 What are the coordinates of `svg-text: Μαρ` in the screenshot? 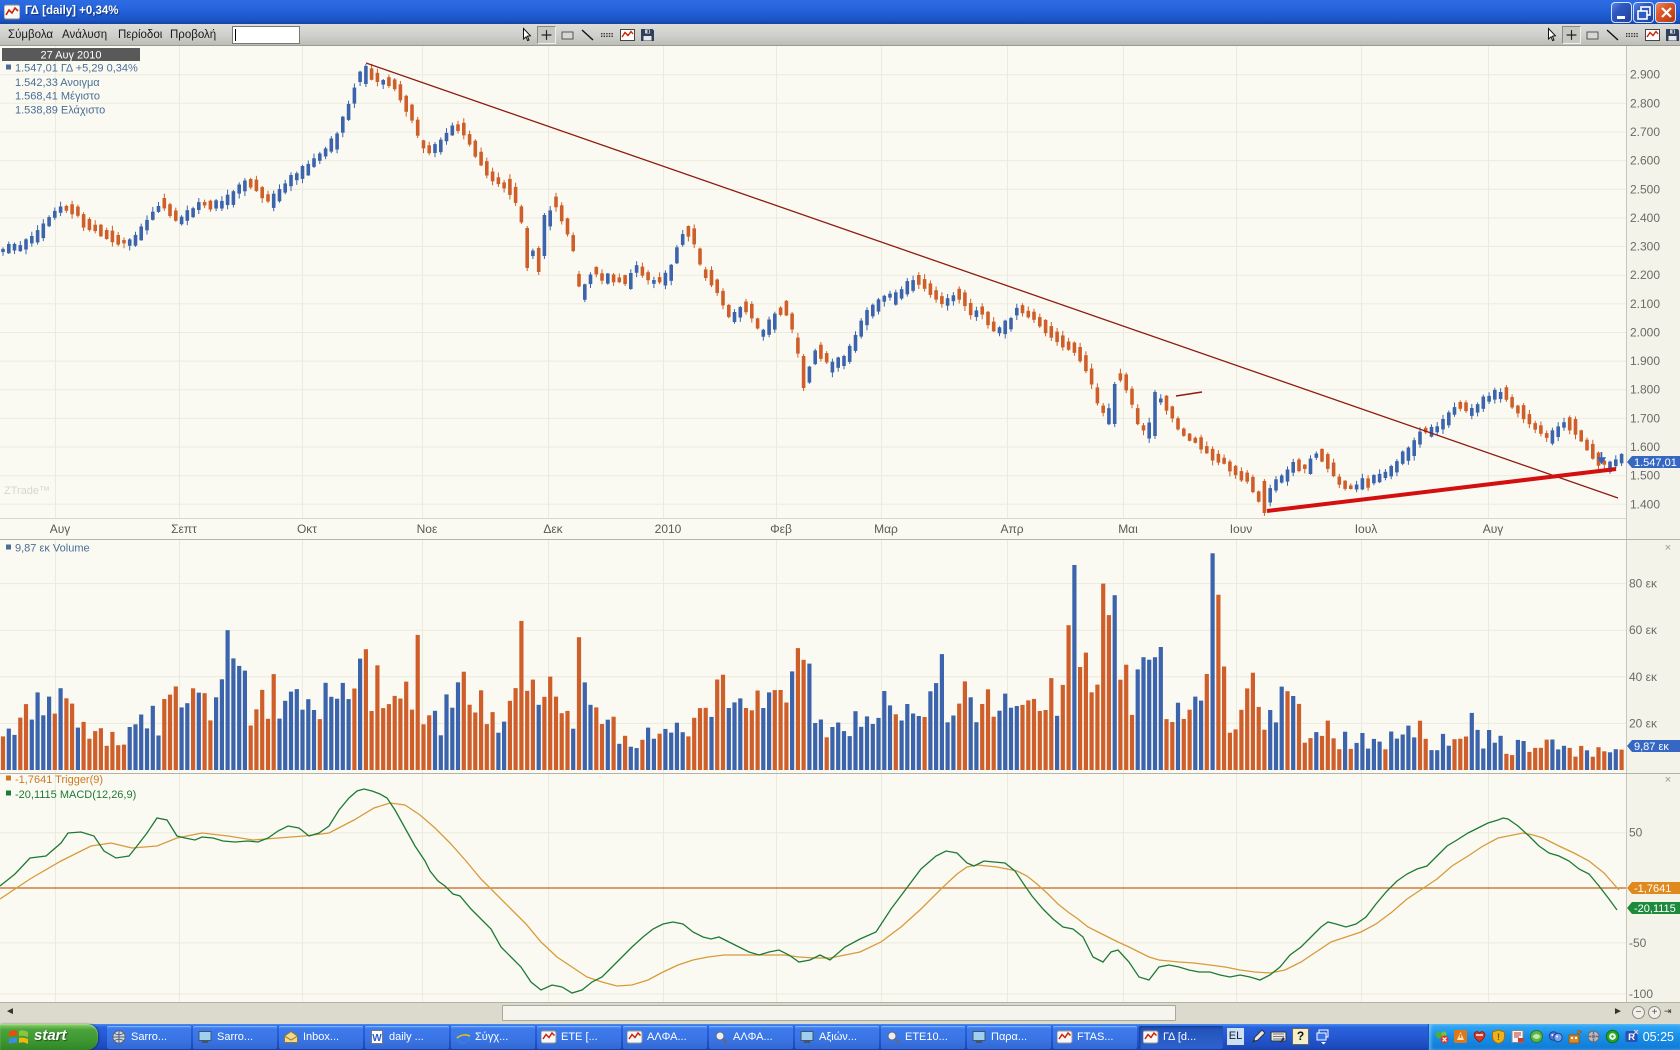 It's located at (886, 529).